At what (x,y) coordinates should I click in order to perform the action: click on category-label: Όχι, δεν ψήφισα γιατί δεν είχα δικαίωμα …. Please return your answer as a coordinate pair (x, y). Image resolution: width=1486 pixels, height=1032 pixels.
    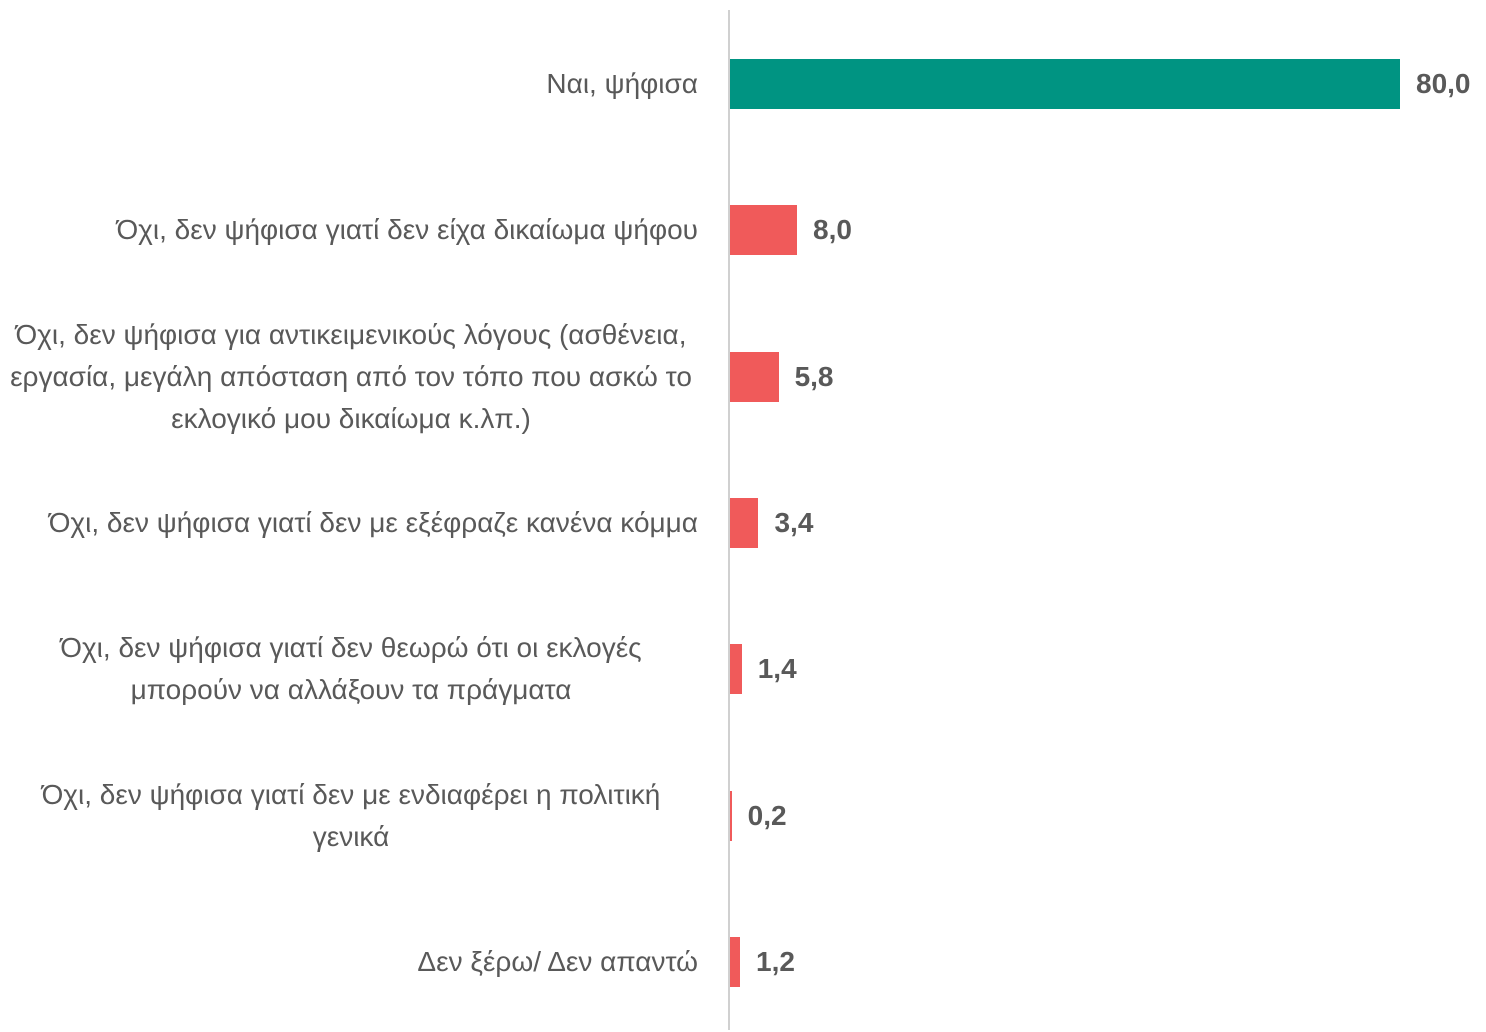
    Looking at the image, I should click on (351, 230).